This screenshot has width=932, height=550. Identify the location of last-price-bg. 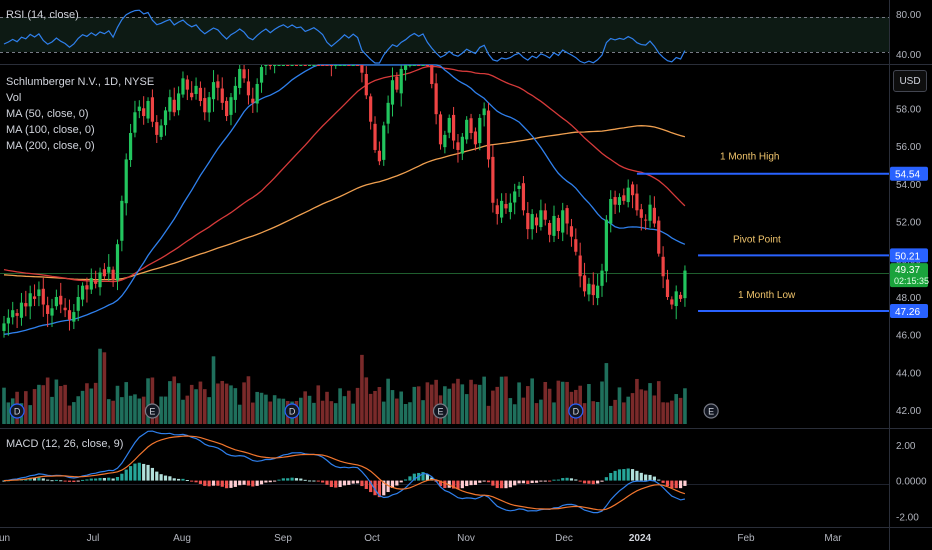
(909, 275).